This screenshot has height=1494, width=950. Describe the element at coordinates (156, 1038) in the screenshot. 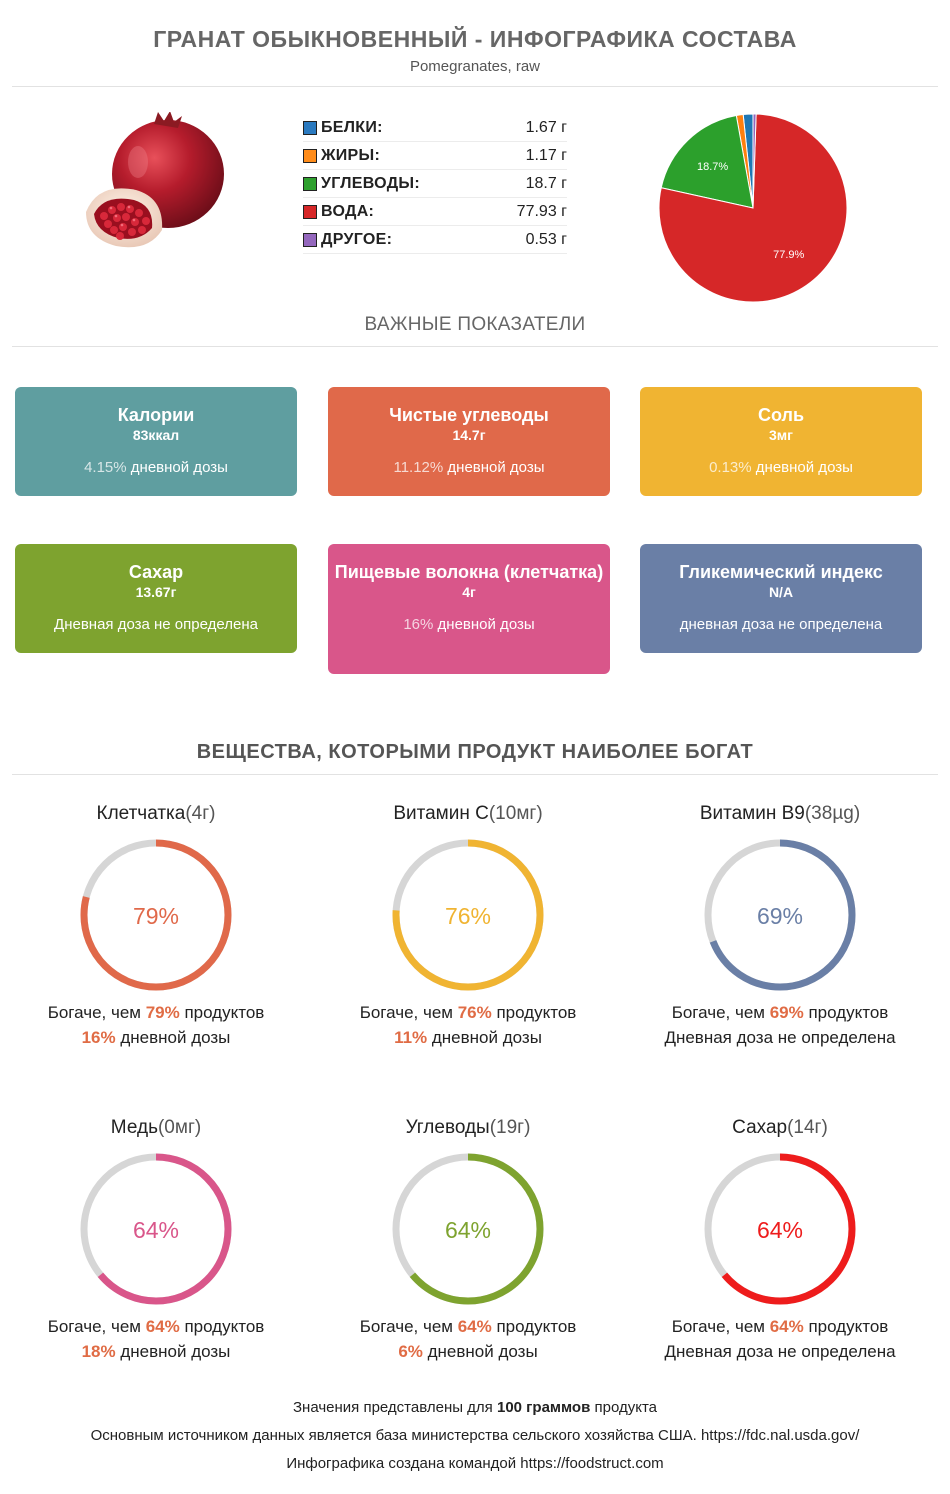

I see `daily-dose-text: 16% дневной дозы` at that location.